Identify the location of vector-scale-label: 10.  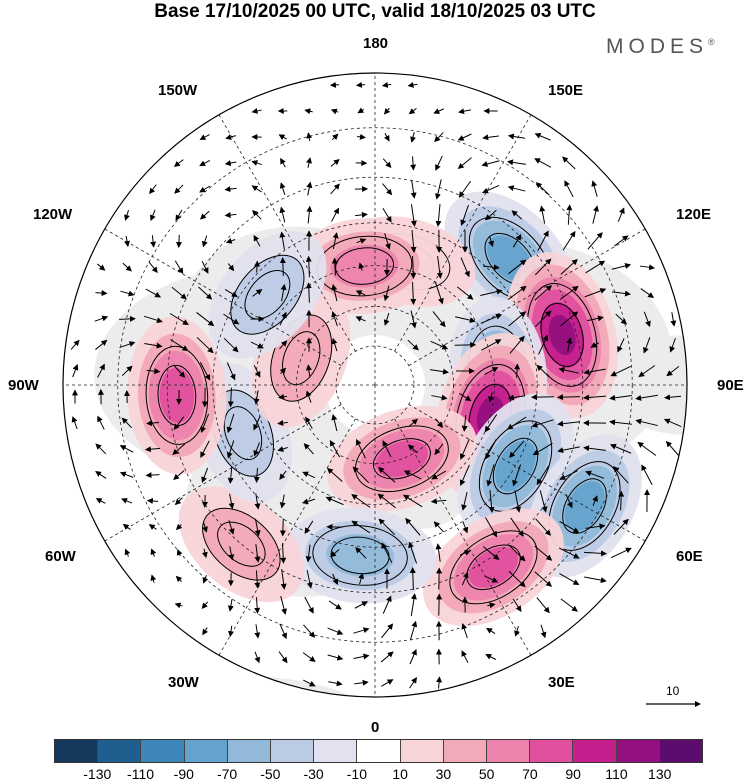
(673, 691).